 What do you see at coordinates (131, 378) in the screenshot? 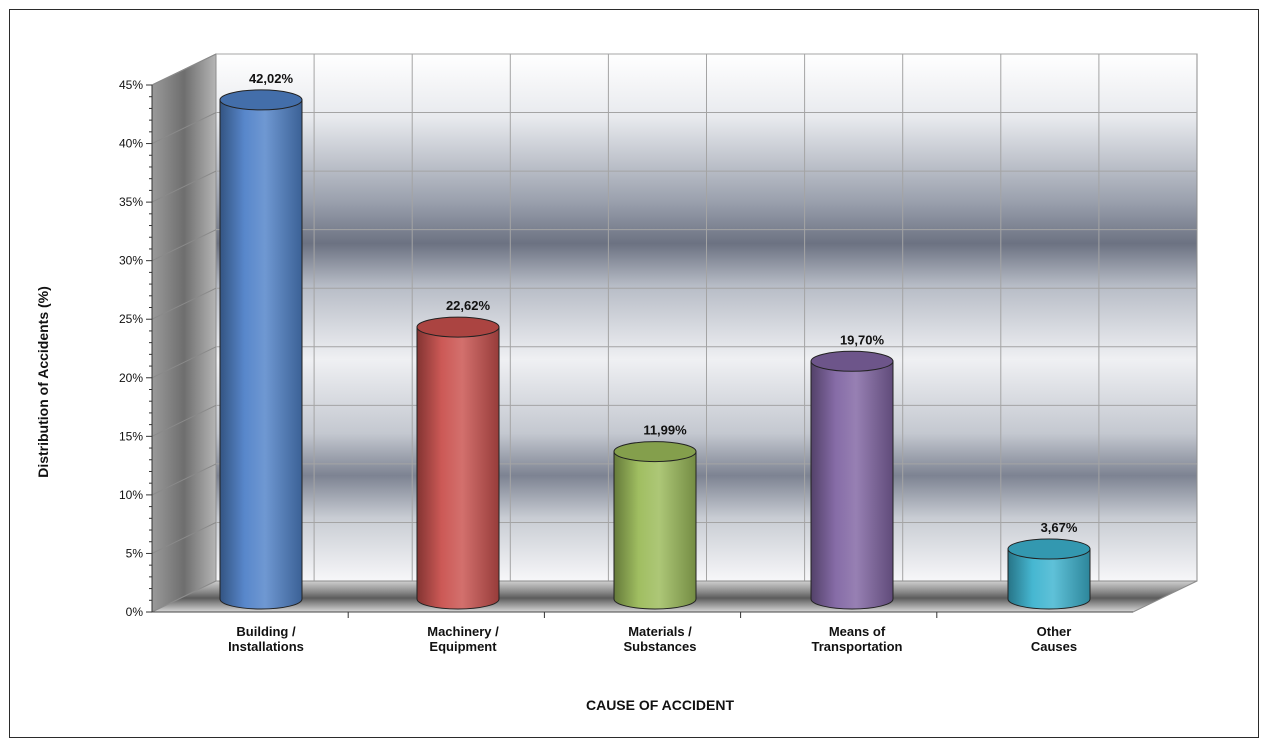
I see `y-tick-label: 20%` at bounding box center [131, 378].